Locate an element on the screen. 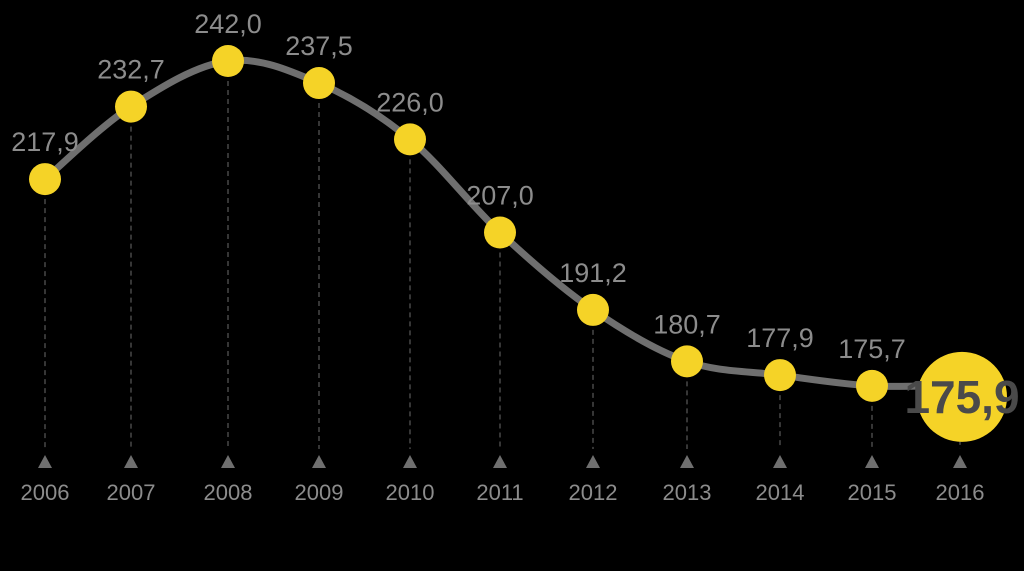 This screenshot has width=1024, height=571. value-label-2010: 226,0 is located at coordinates (410, 102).